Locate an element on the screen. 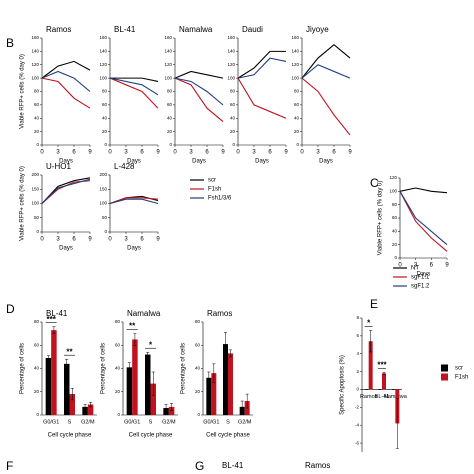 Image resolution: width=474 pixels, height=474 pixels. y-axis-label: Percentage of cells is located at coordinates (23, 368).